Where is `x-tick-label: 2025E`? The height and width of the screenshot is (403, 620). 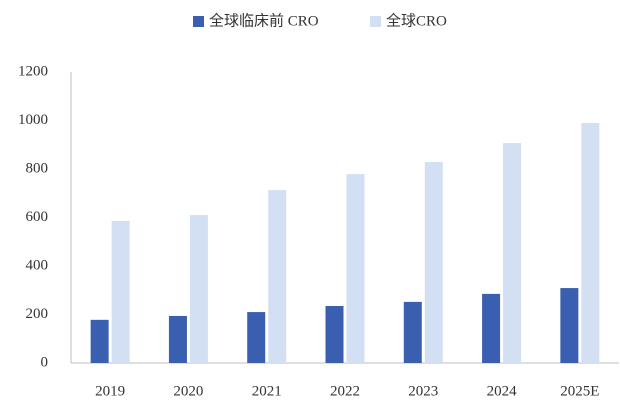
x-tick-label: 2025E is located at coordinates (579, 391).